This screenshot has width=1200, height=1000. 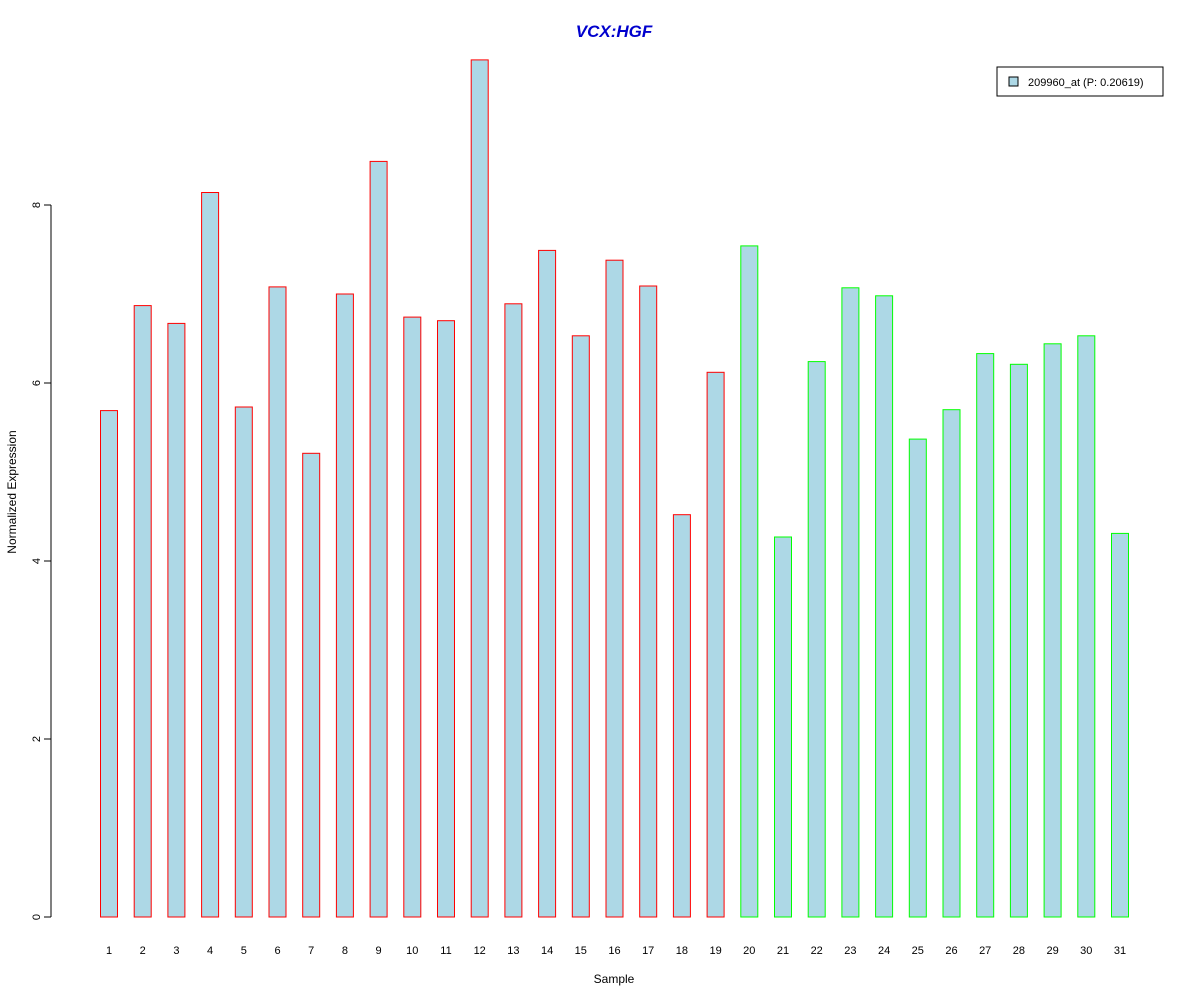 What do you see at coordinates (783, 951) in the screenshot?
I see `x-tick-label: 21` at bounding box center [783, 951].